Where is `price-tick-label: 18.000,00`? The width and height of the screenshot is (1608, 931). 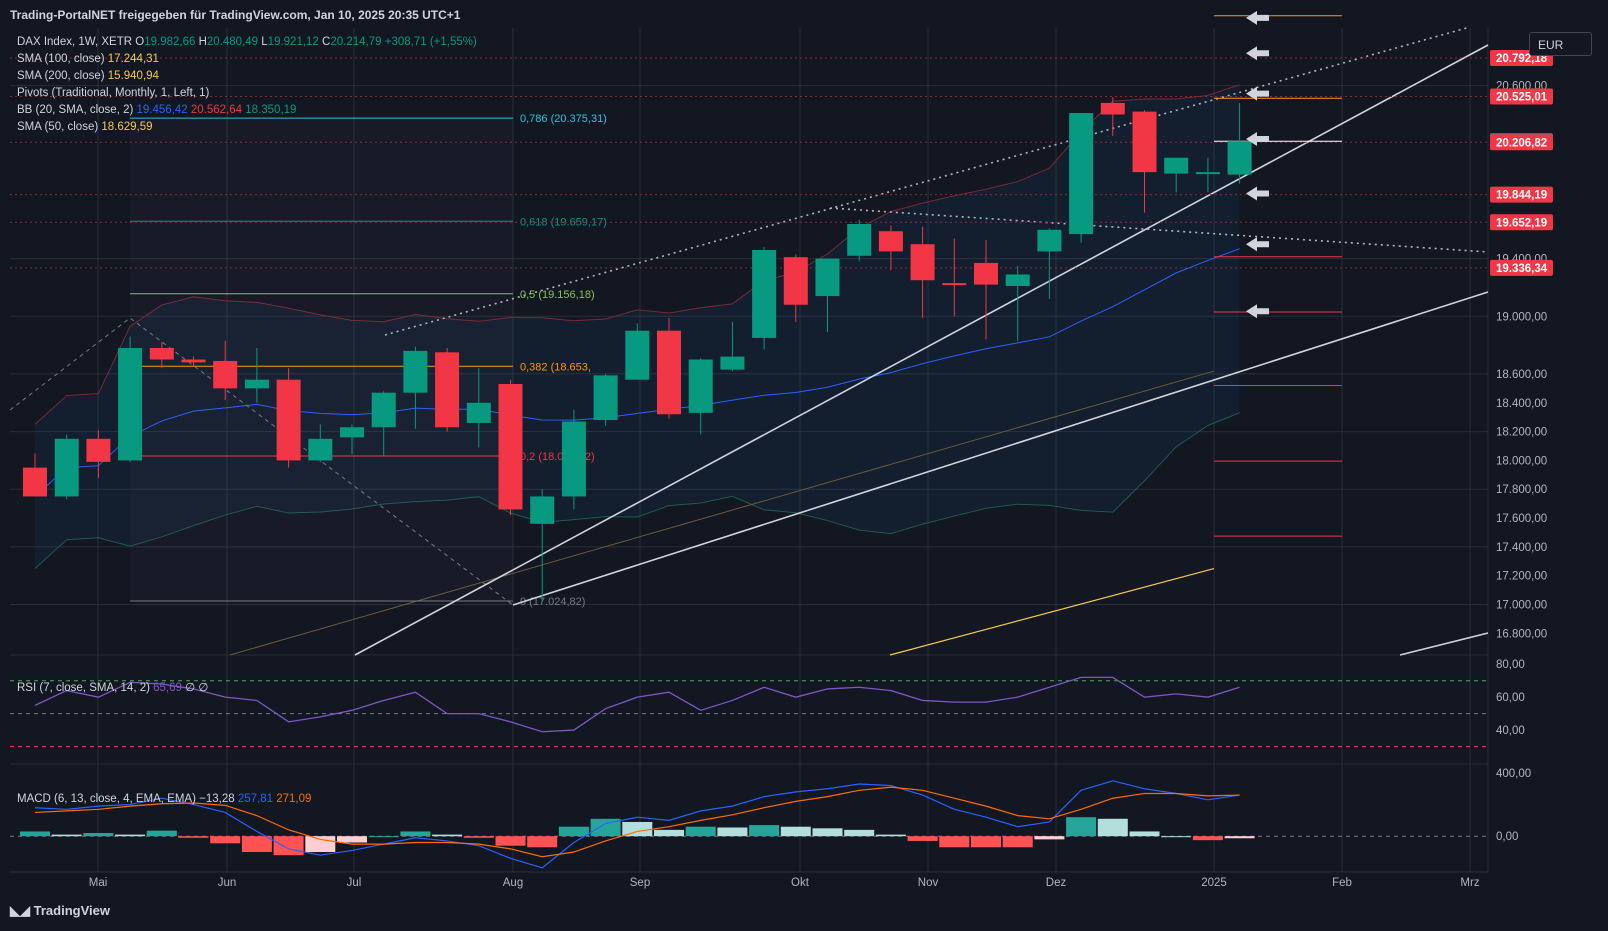 price-tick-label: 18.000,00 is located at coordinates (1521, 461).